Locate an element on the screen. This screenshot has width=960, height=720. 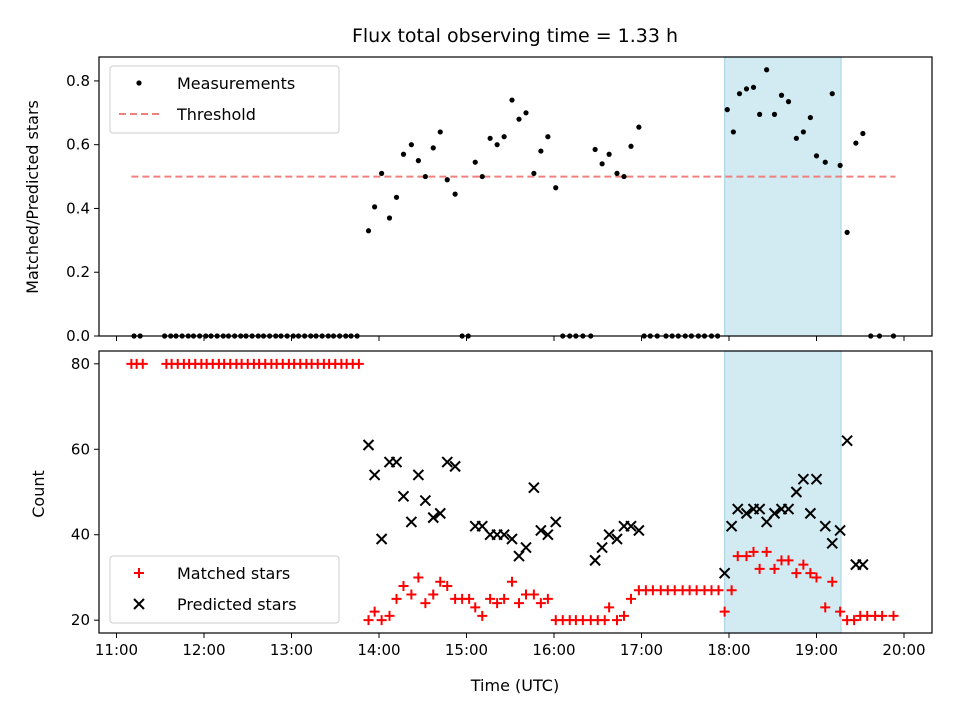
y-tick-label: 0.4 is located at coordinates (78, 208).